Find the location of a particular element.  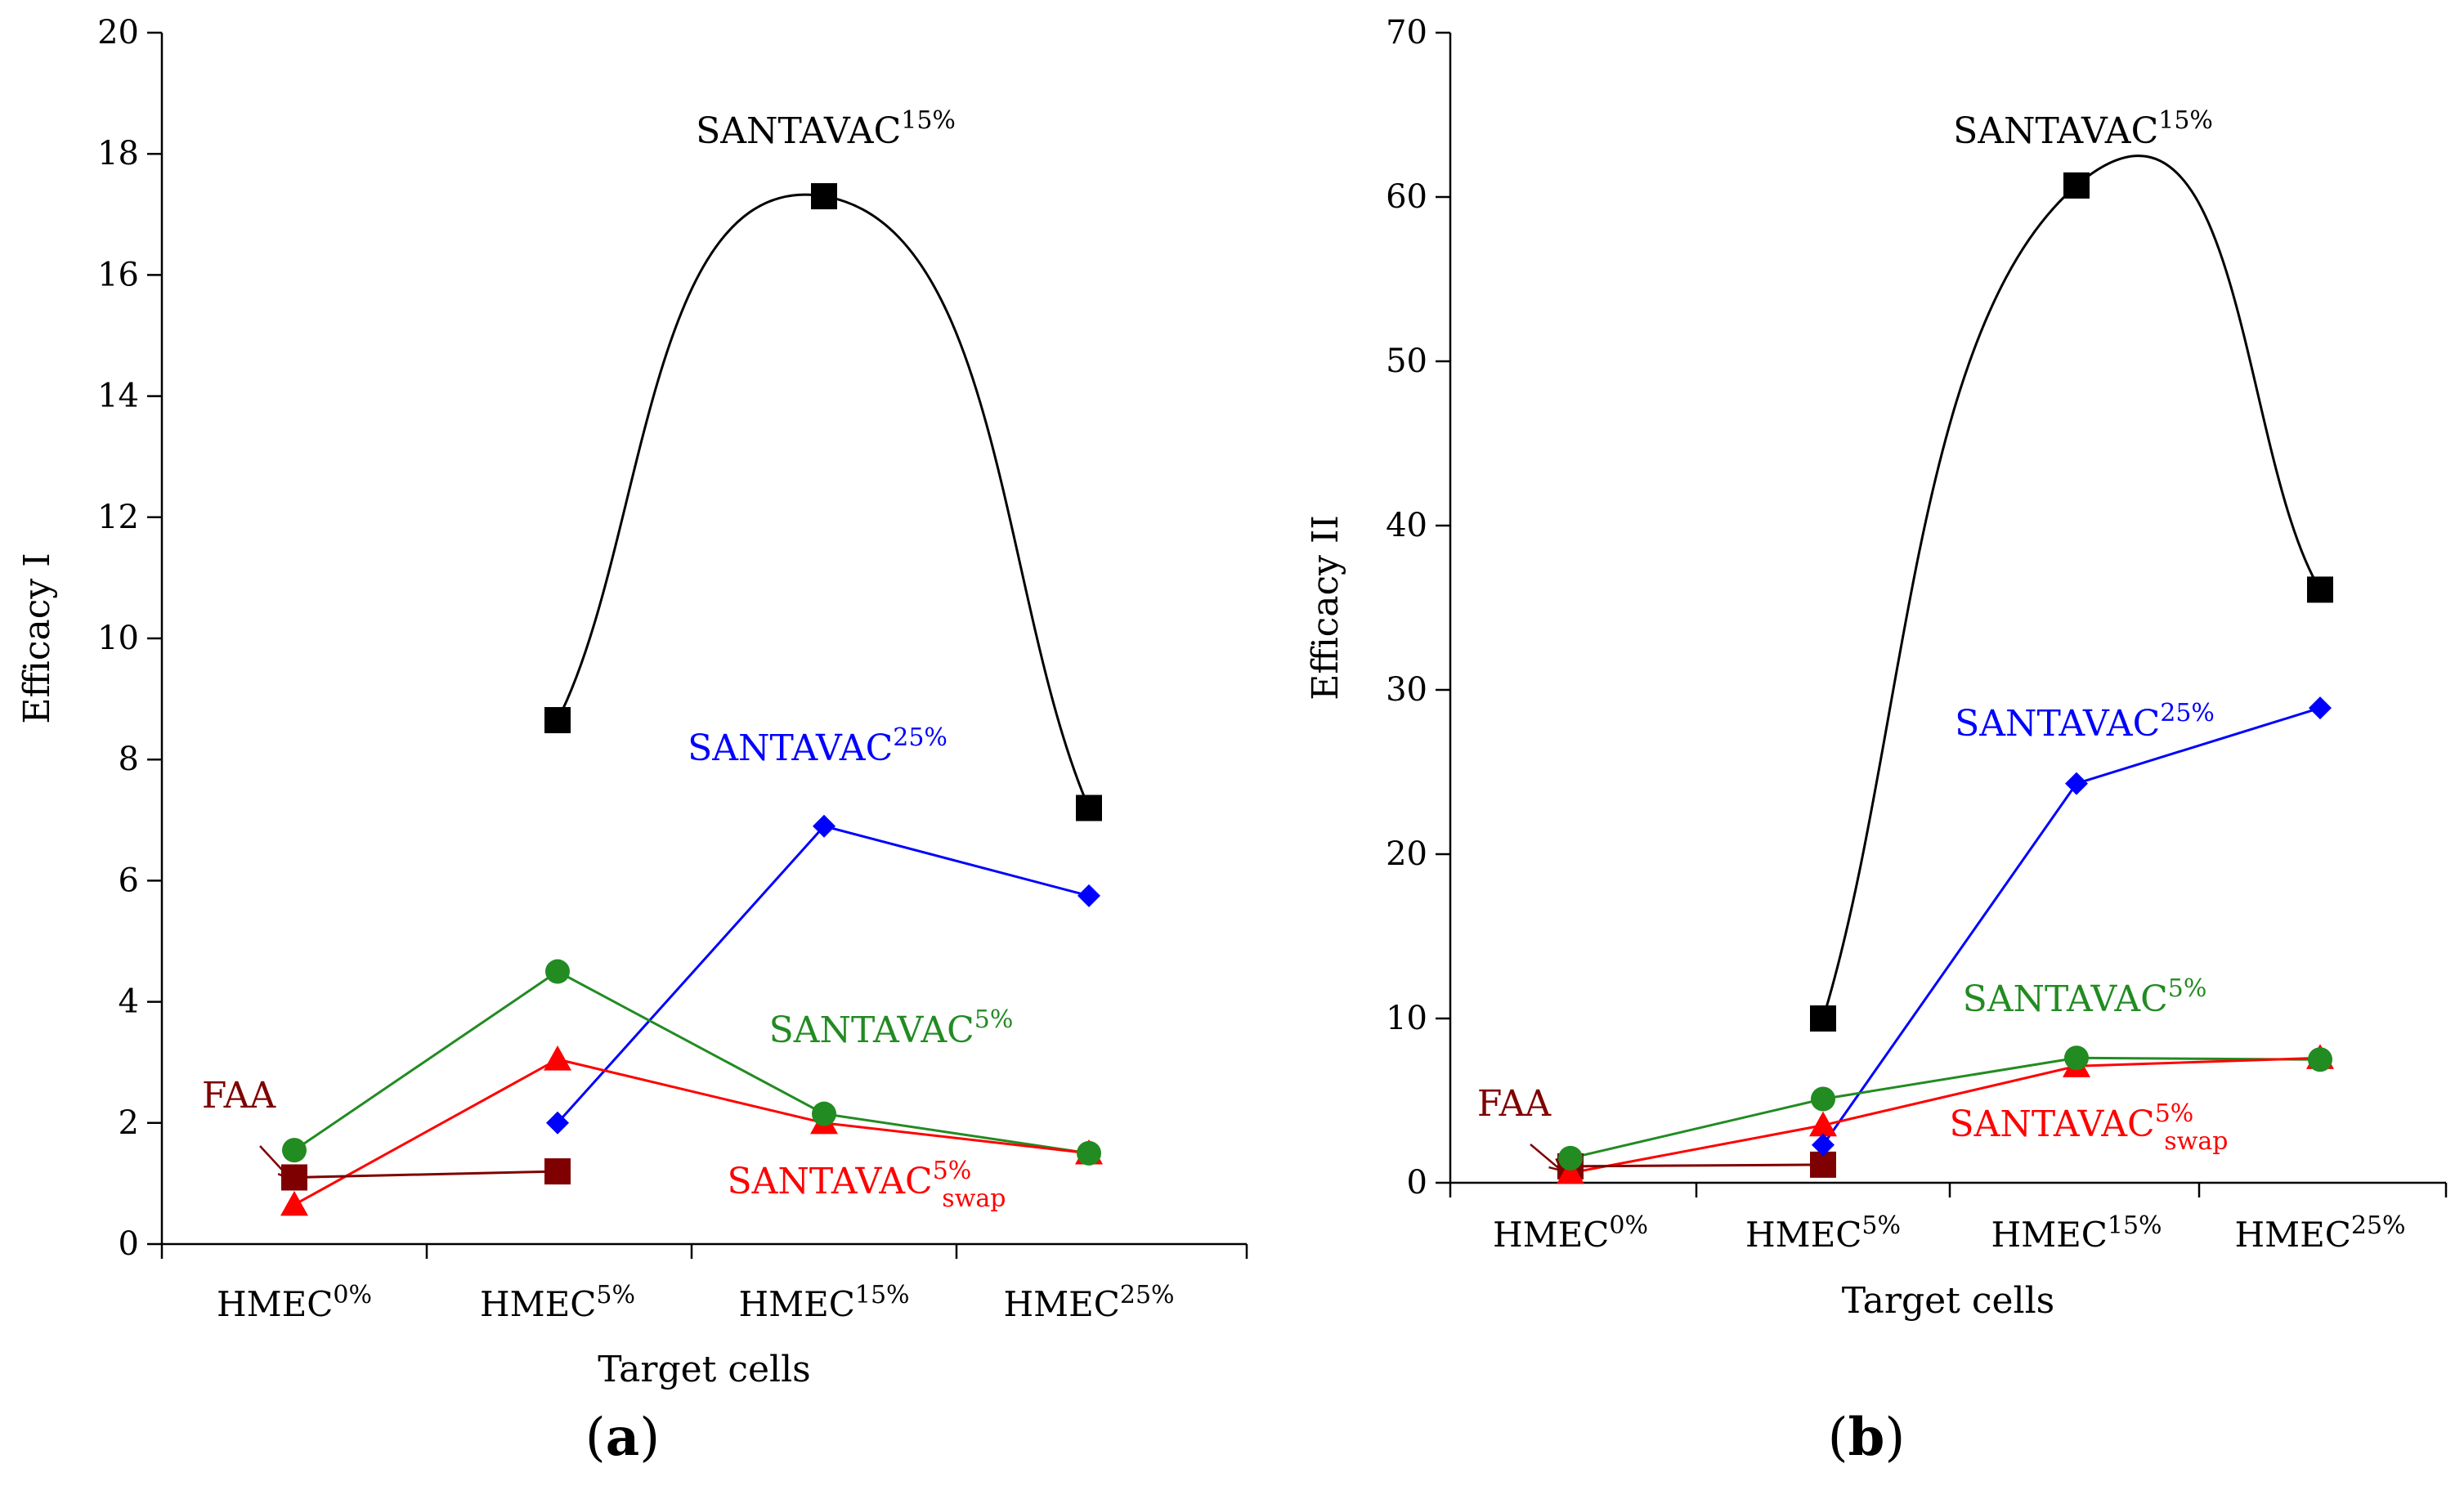

y-axis-title-a: Efficacy I is located at coordinates (37, 638).